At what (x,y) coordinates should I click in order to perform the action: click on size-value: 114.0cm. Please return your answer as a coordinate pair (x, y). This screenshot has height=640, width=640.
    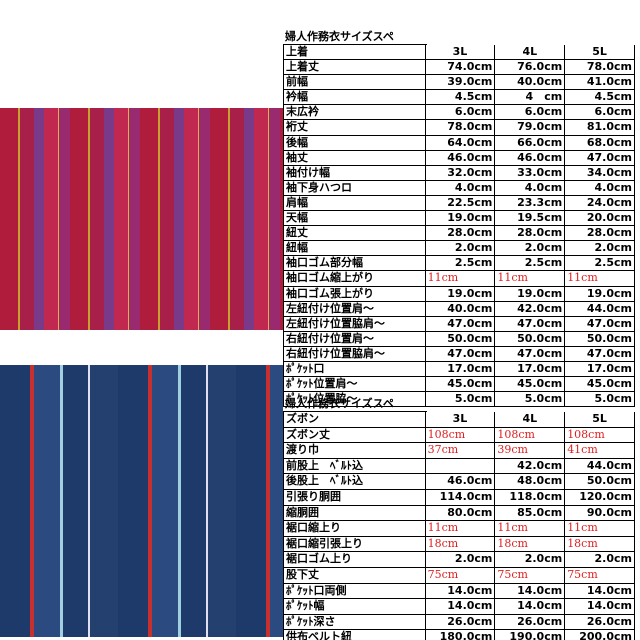
    Looking at the image, I should click on (461, 497).